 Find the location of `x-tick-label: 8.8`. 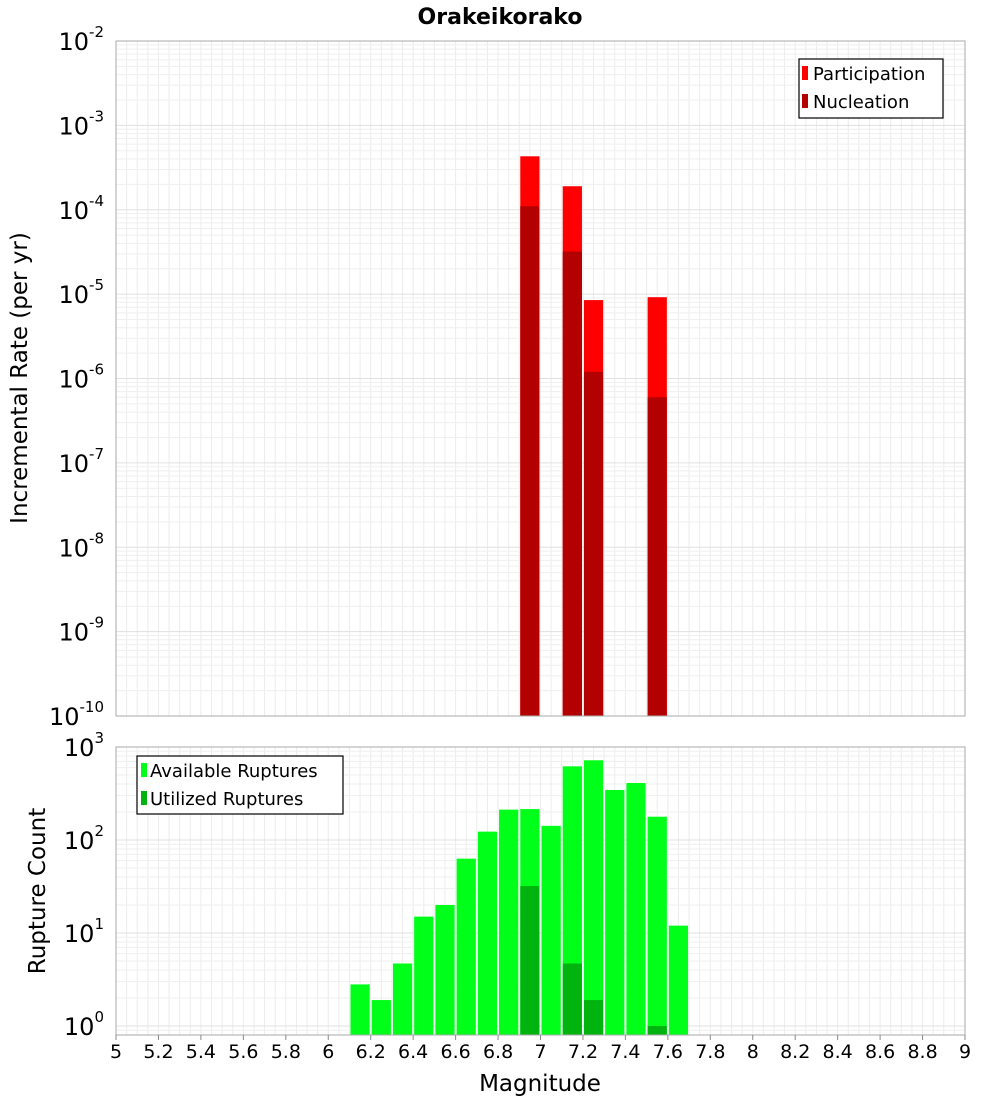

x-tick-label: 8.8 is located at coordinates (922, 1052).